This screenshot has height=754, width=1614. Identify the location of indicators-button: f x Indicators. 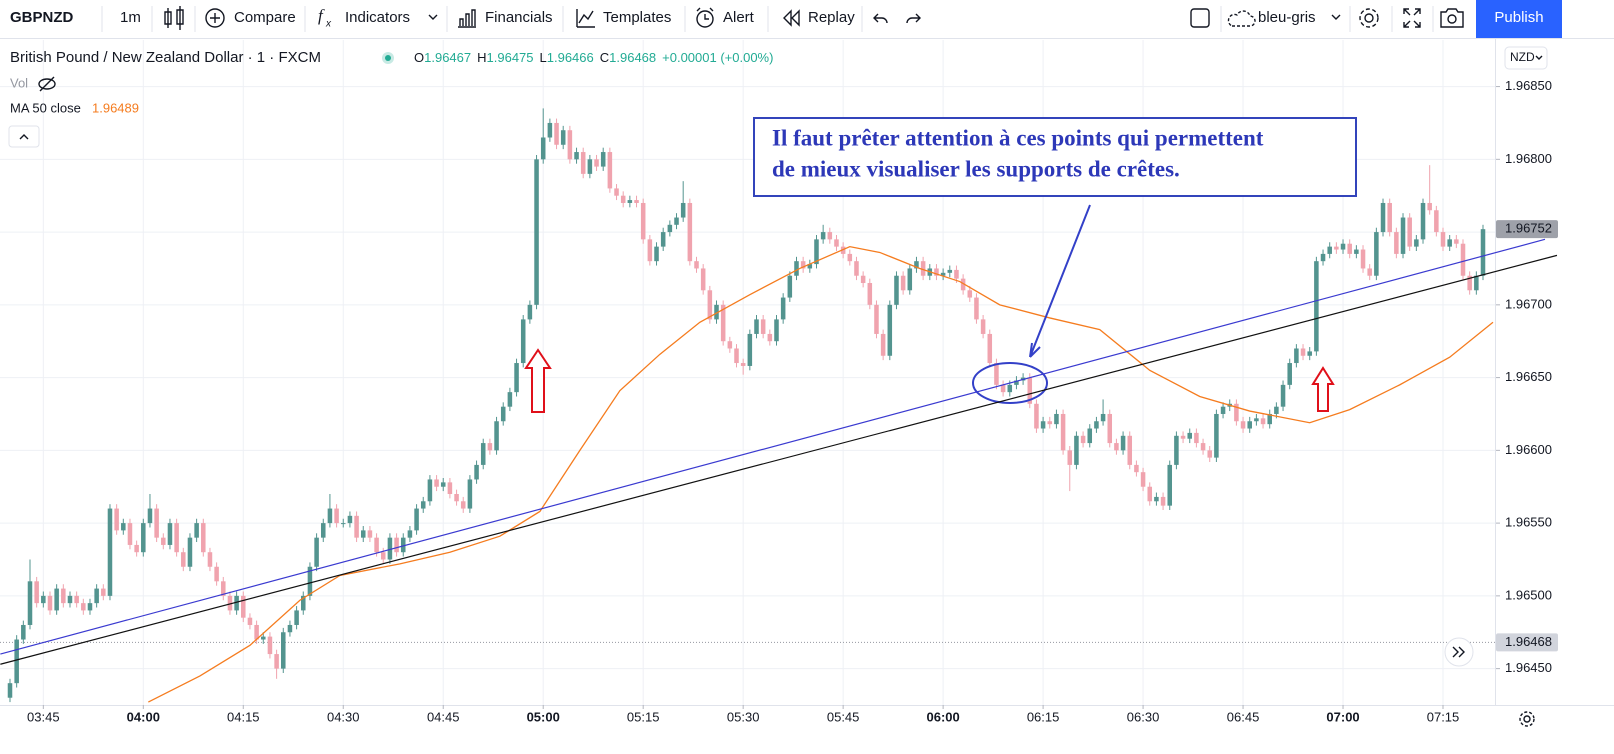
(378, 18).